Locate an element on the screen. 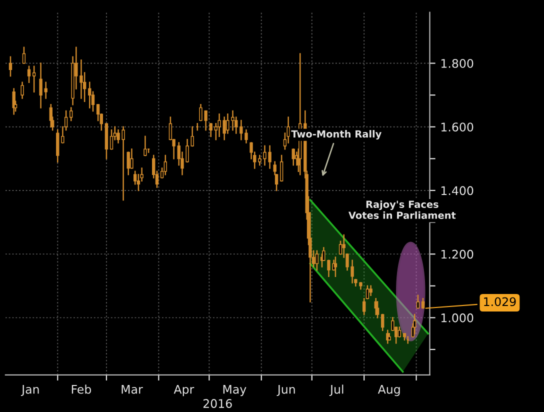 The image size is (544, 412). y-tick-label: 1.000 is located at coordinates (457, 317).